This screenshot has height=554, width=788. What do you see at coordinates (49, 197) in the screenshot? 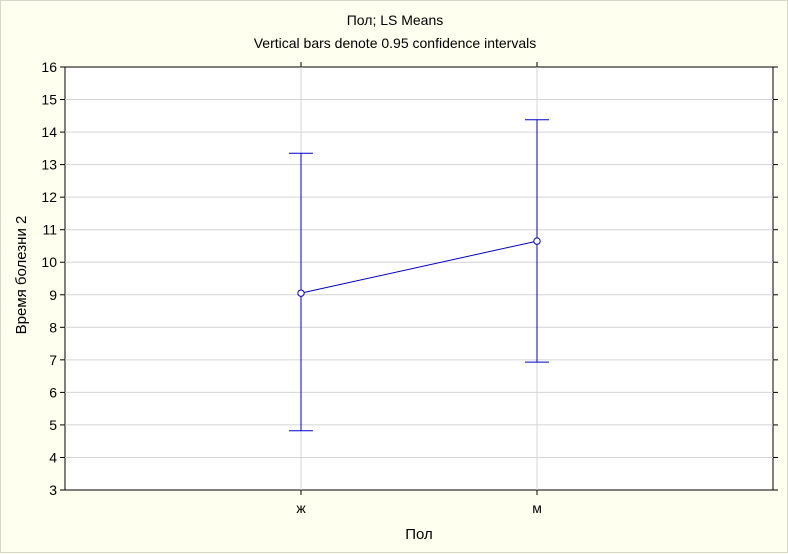
I see `y-tick-label: 12` at bounding box center [49, 197].